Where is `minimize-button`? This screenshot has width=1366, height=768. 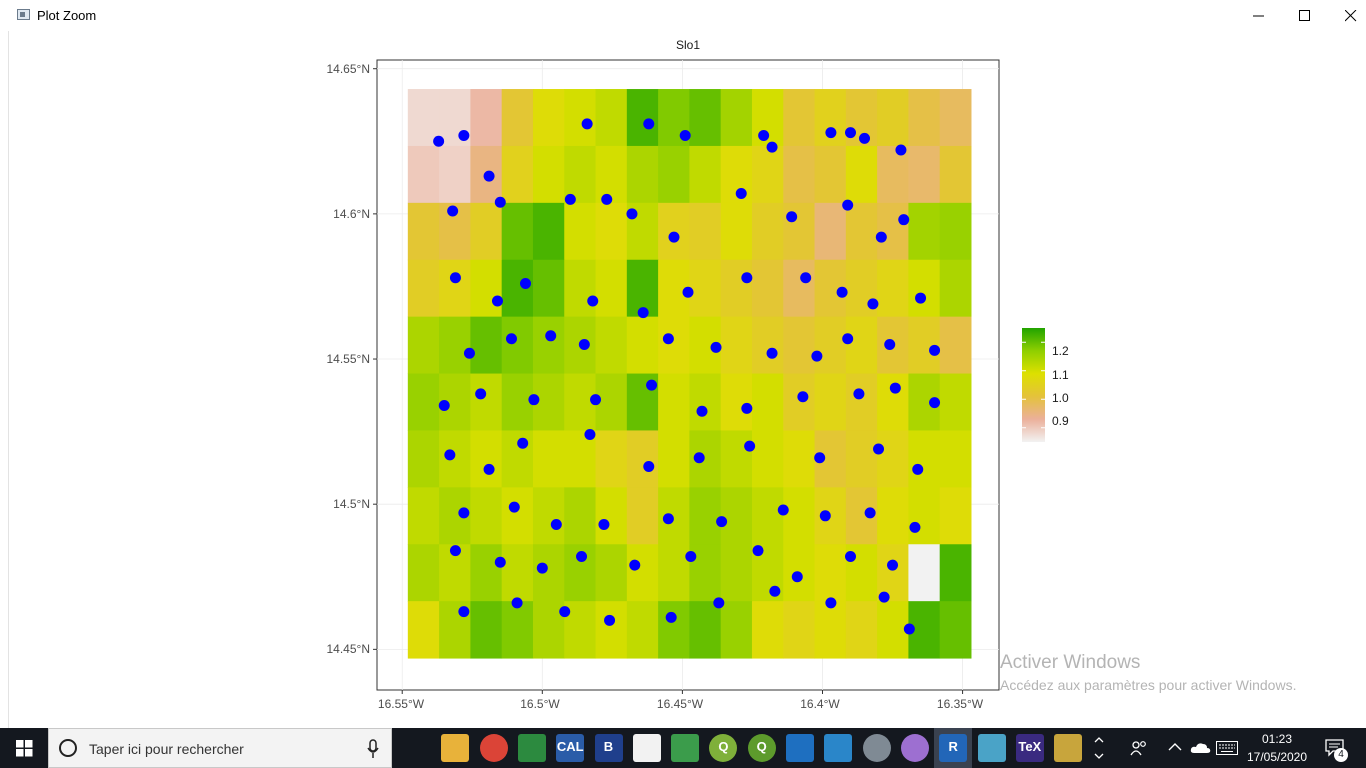 minimize-button is located at coordinates (1259, 15).